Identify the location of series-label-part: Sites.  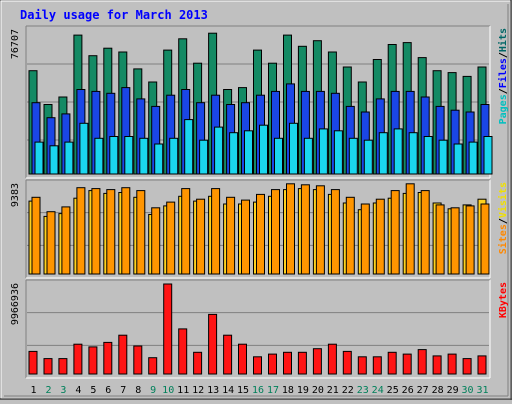
(503, 239).